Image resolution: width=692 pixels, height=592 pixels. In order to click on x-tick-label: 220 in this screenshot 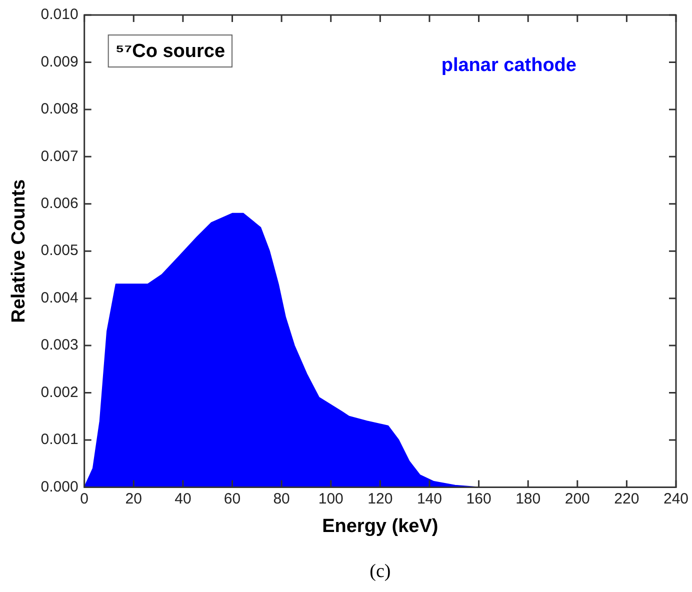, I will do `click(627, 499)`.